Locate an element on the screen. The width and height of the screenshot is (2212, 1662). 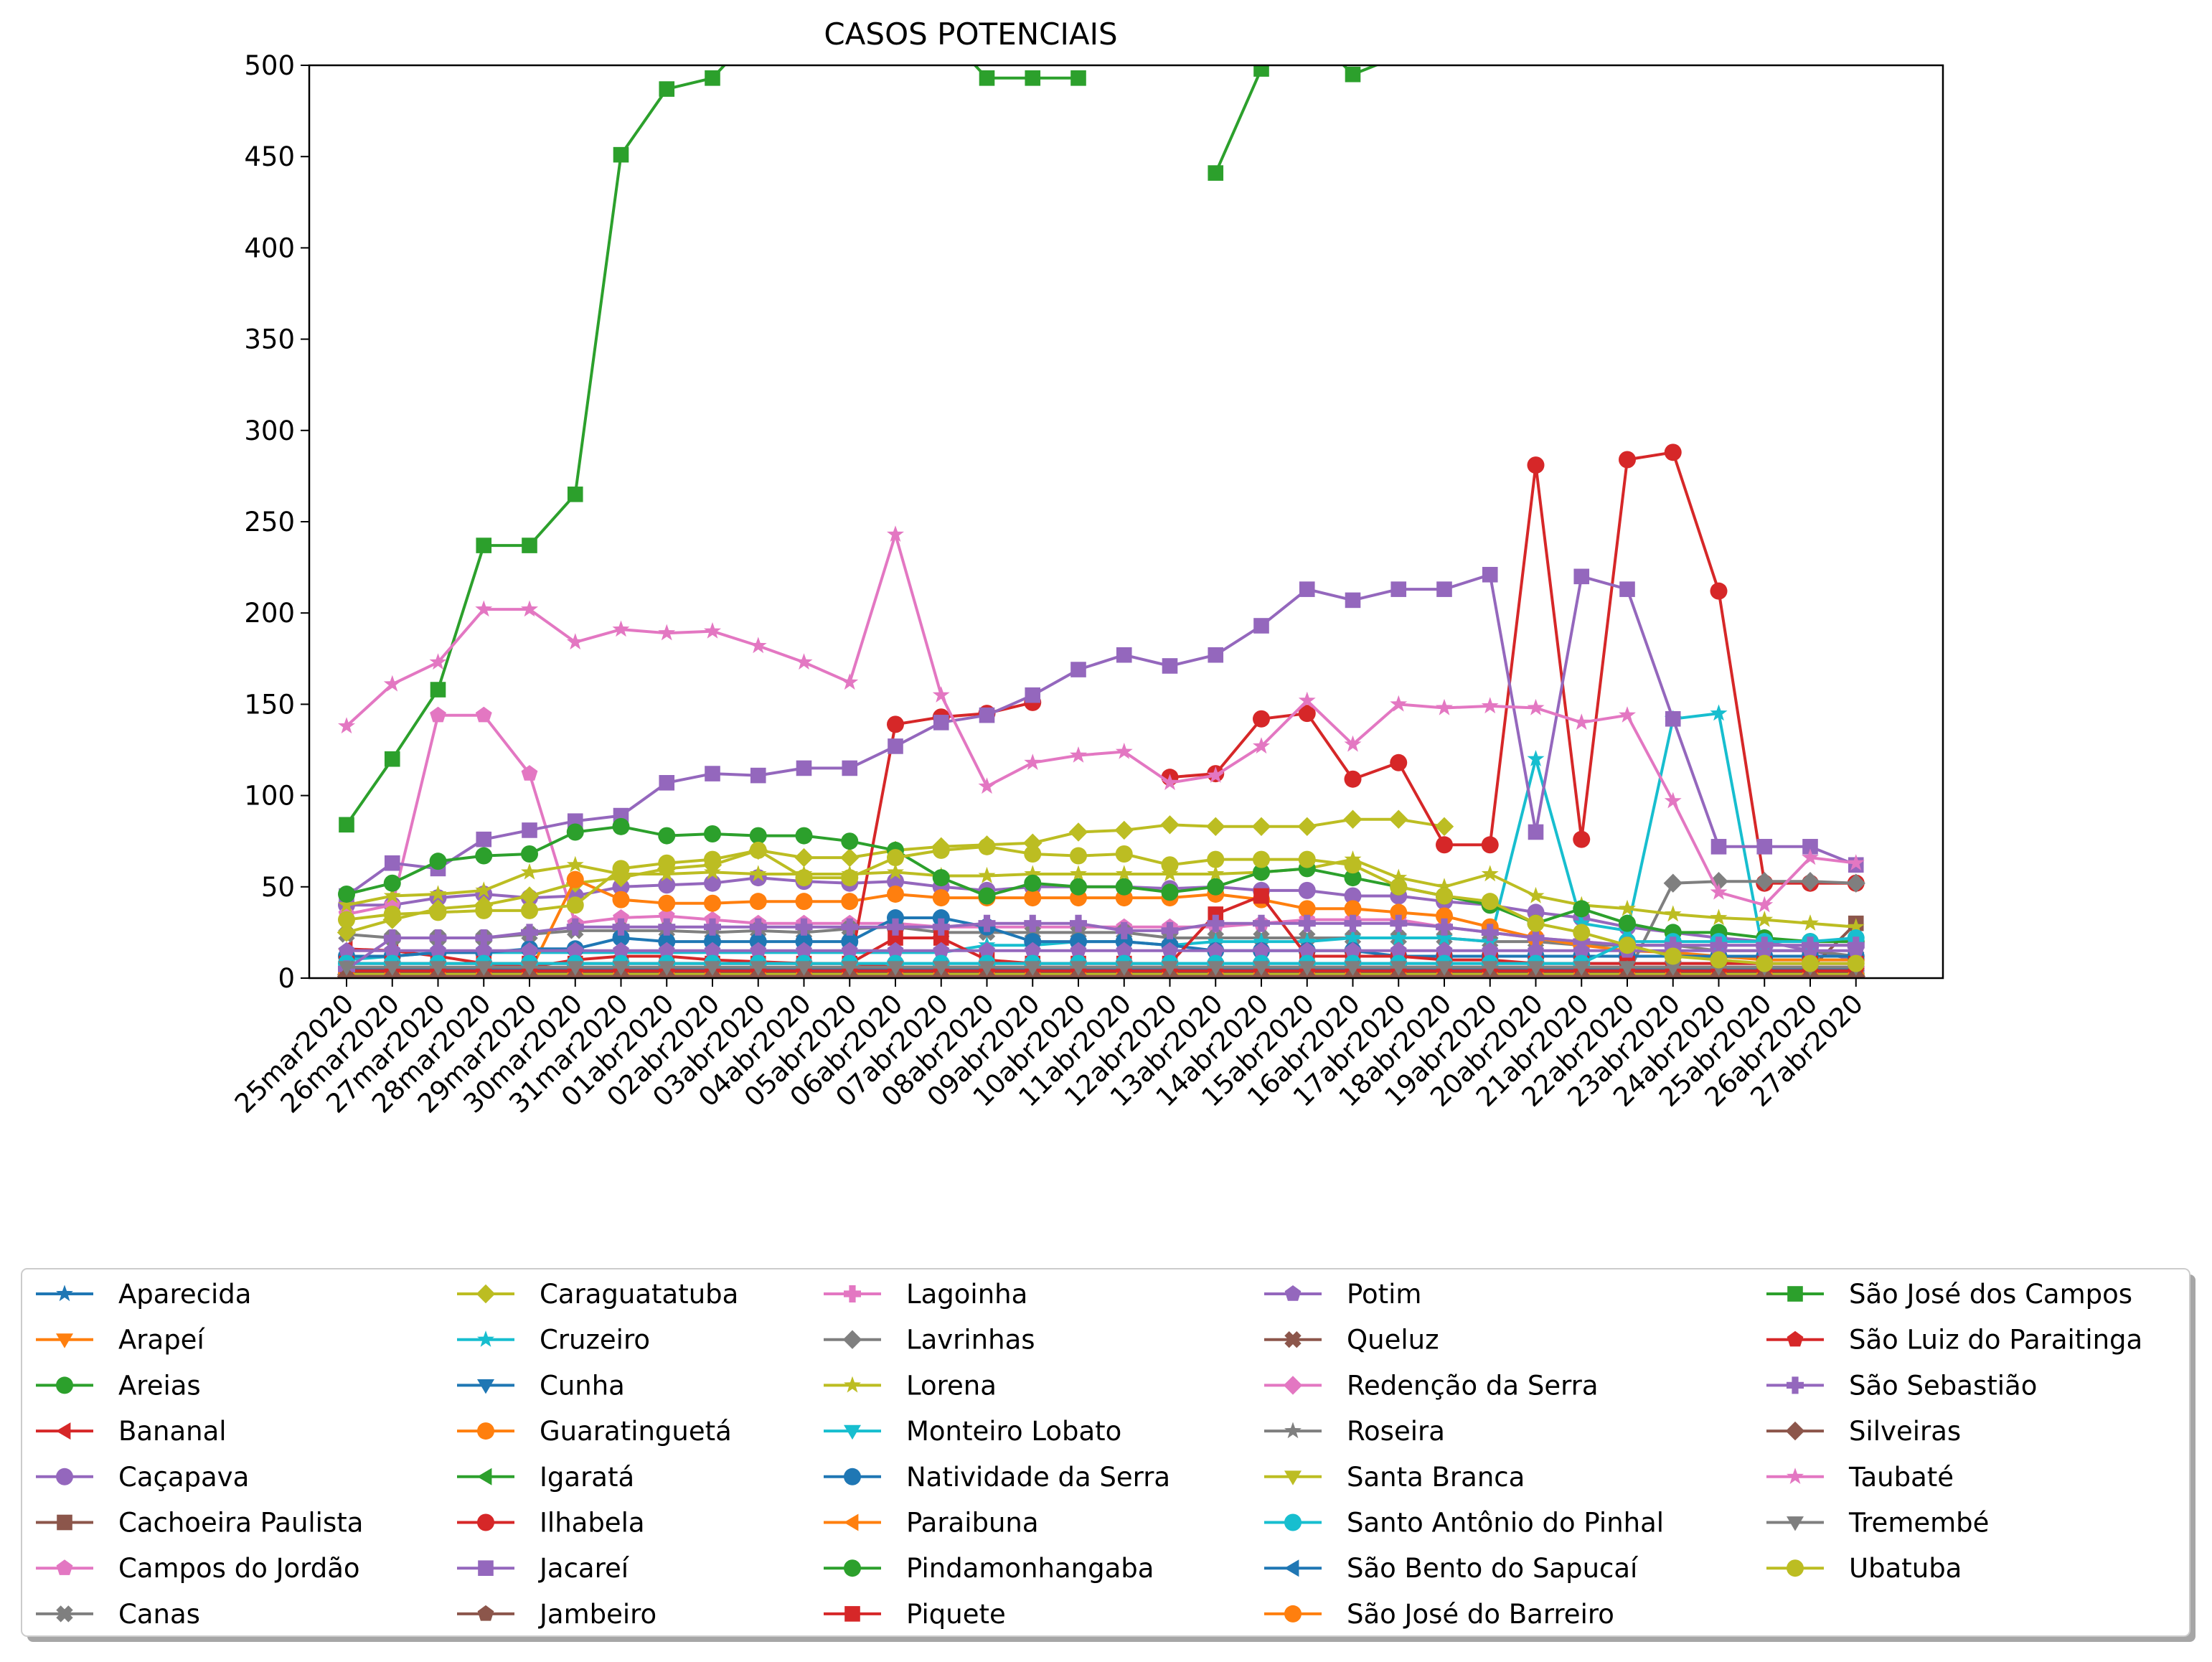
legend-label: Cunha is located at coordinates (582, 1385).